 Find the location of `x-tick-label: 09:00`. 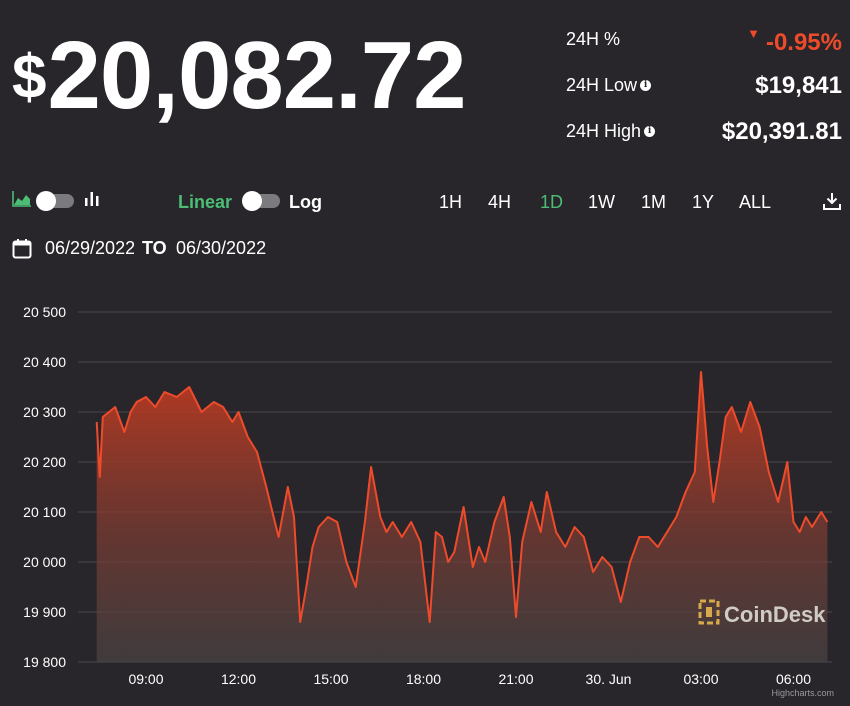

x-tick-label: 09:00 is located at coordinates (145, 679).